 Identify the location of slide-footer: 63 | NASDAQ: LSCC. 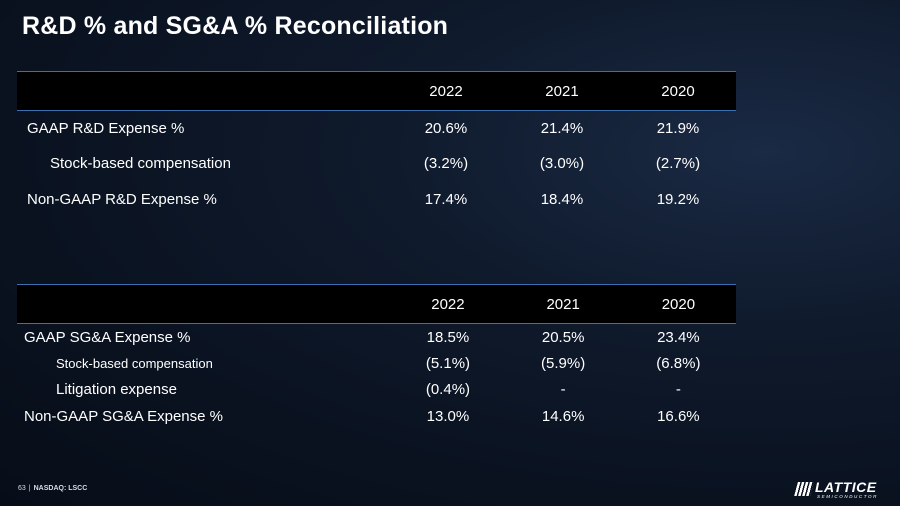
(52, 488).